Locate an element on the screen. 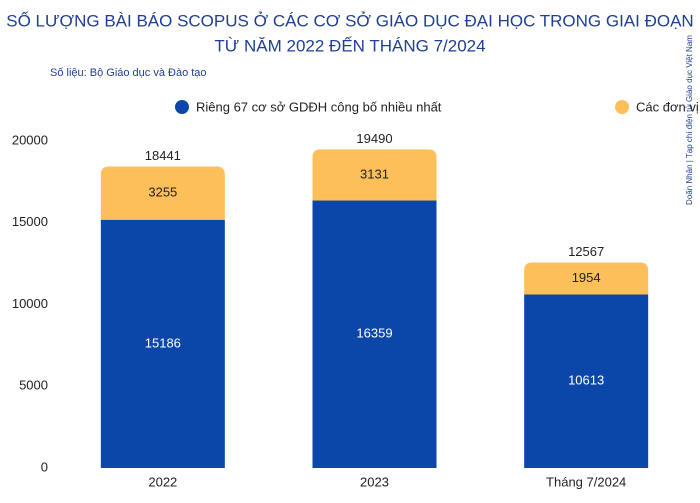  data-label: 1954 is located at coordinates (586, 277).